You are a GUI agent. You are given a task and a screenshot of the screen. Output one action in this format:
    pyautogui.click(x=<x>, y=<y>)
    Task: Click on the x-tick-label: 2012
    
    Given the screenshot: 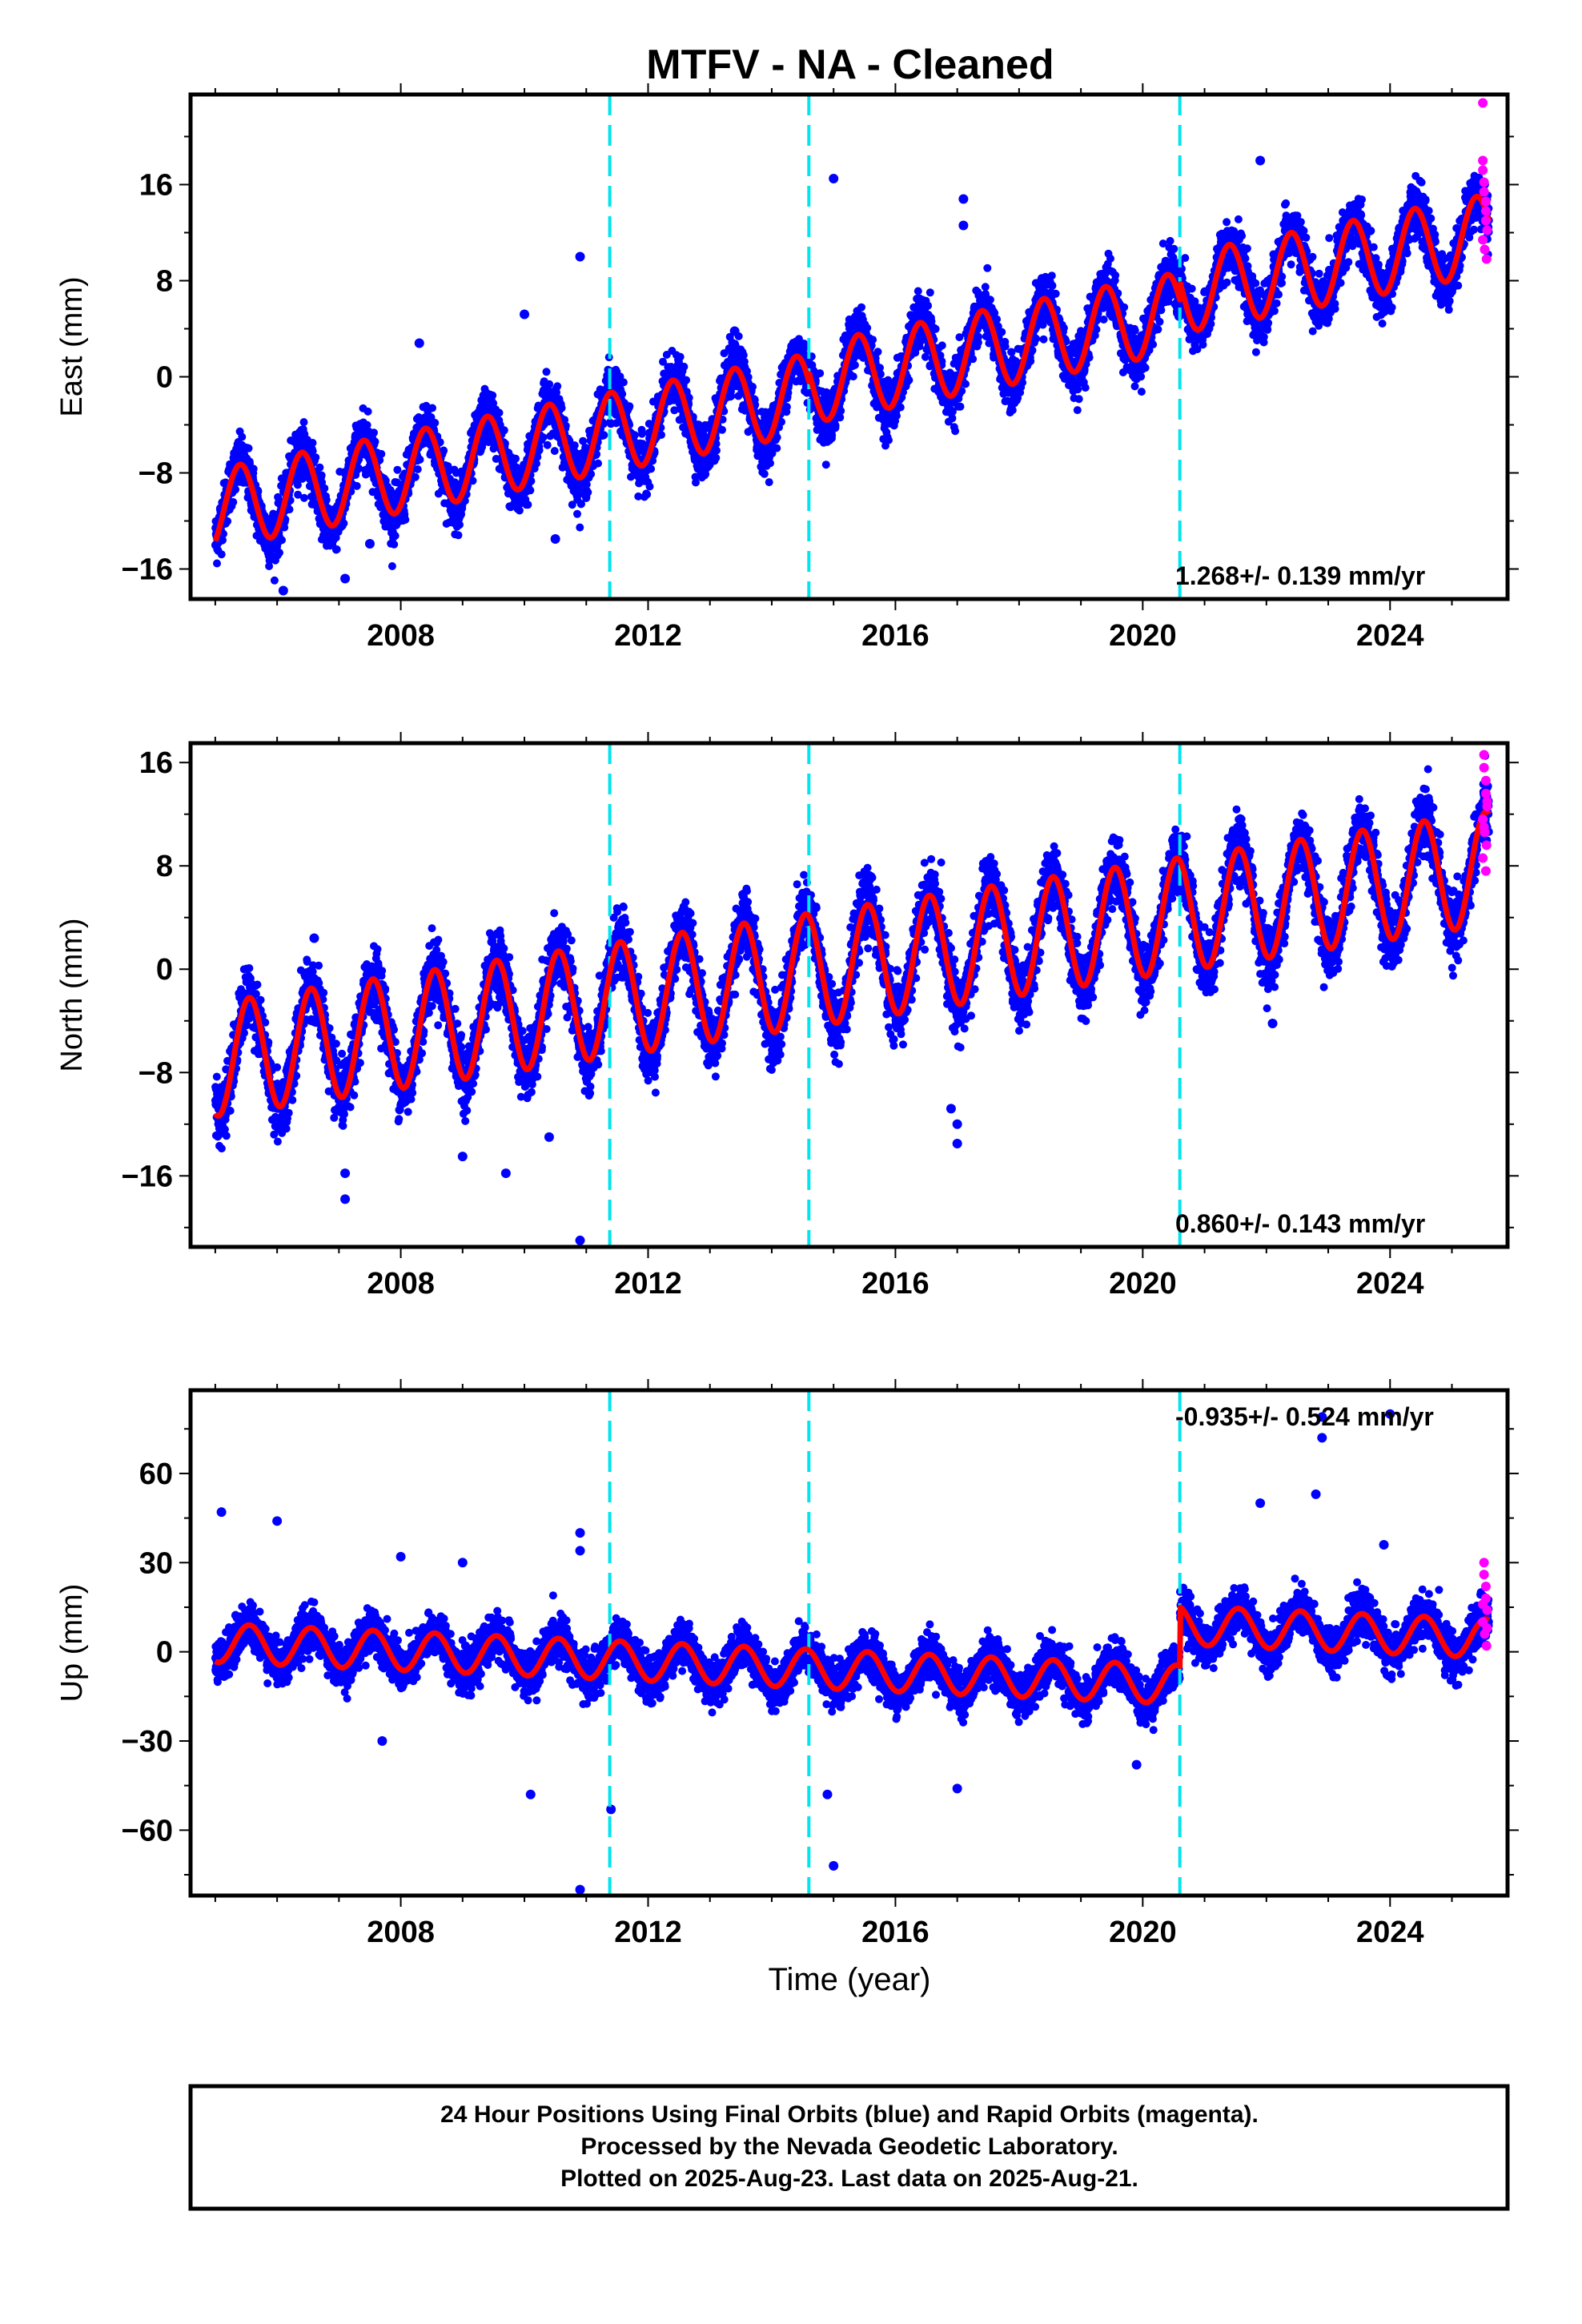 What is the action you would take?
    pyautogui.click(x=648, y=636)
    